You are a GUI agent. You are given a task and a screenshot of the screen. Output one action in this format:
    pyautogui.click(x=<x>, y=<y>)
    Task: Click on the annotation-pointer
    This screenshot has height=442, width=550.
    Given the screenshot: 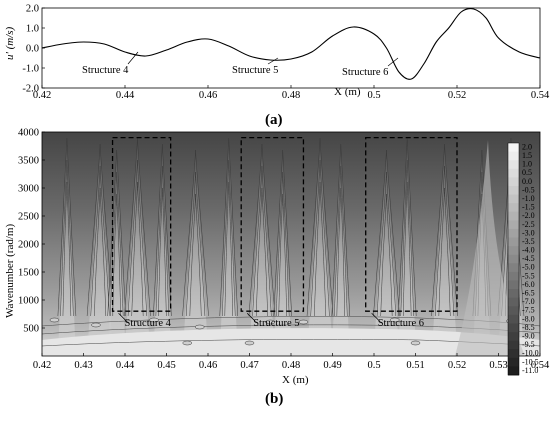 What is the action you would take?
    pyautogui.click(x=393, y=62)
    